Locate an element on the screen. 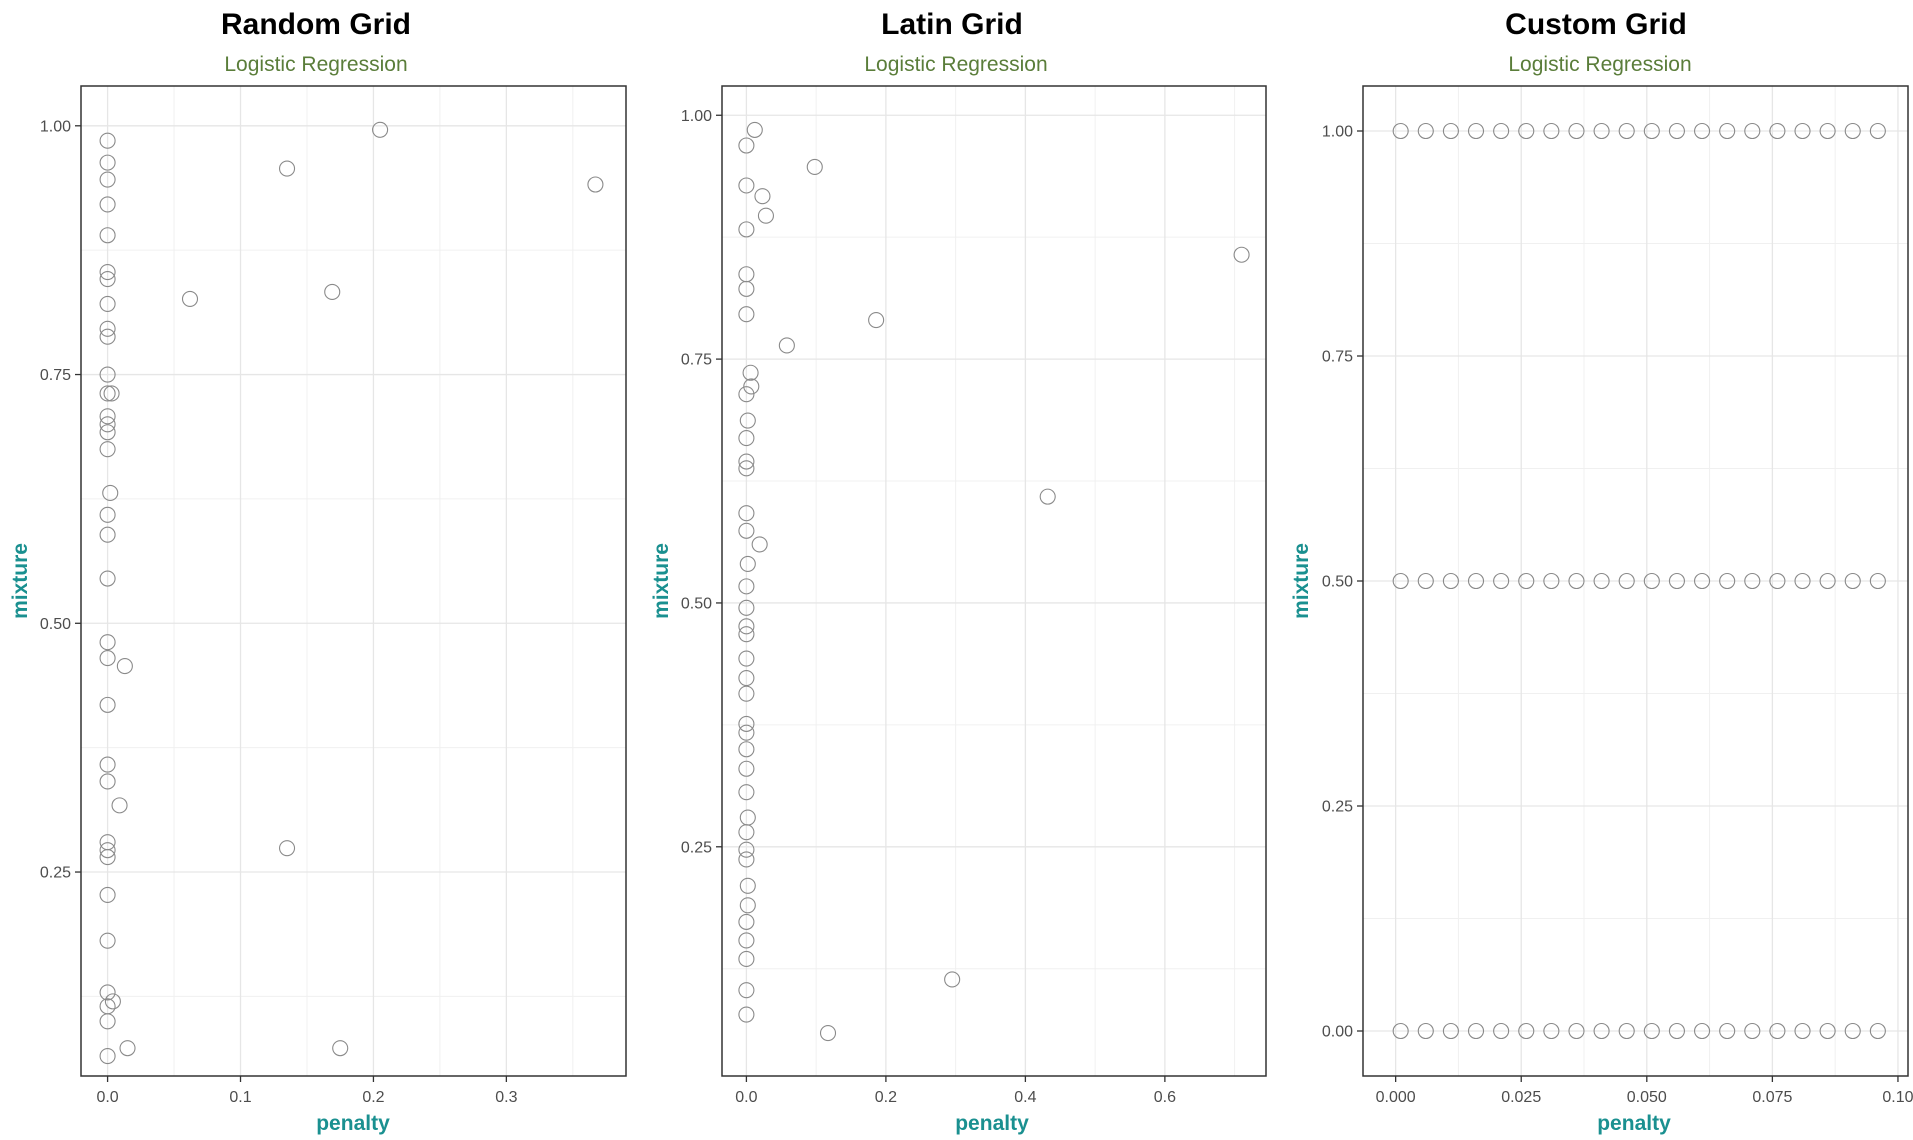 The width and height of the screenshot is (1913, 1140). x-tick-label: 0.3 is located at coordinates (506, 1097).